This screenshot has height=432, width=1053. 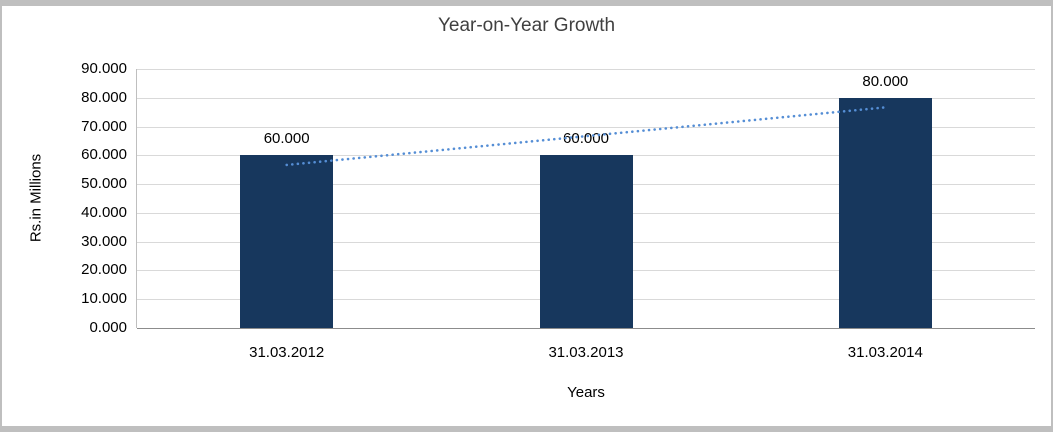 What do you see at coordinates (104, 241) in the screenshot?
I see `y-axis-tick-label: 30.000` at bounding box center [104, 241].